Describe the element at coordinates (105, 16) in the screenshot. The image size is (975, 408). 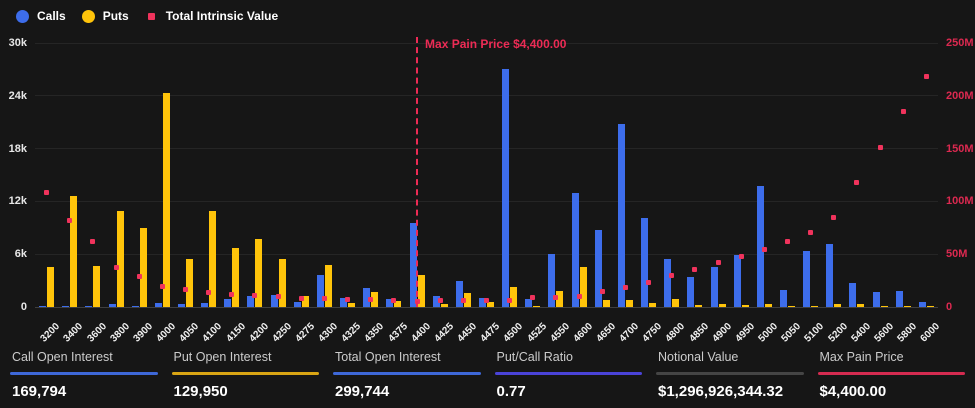
I see `legend-item-puts: Puts` at that location.